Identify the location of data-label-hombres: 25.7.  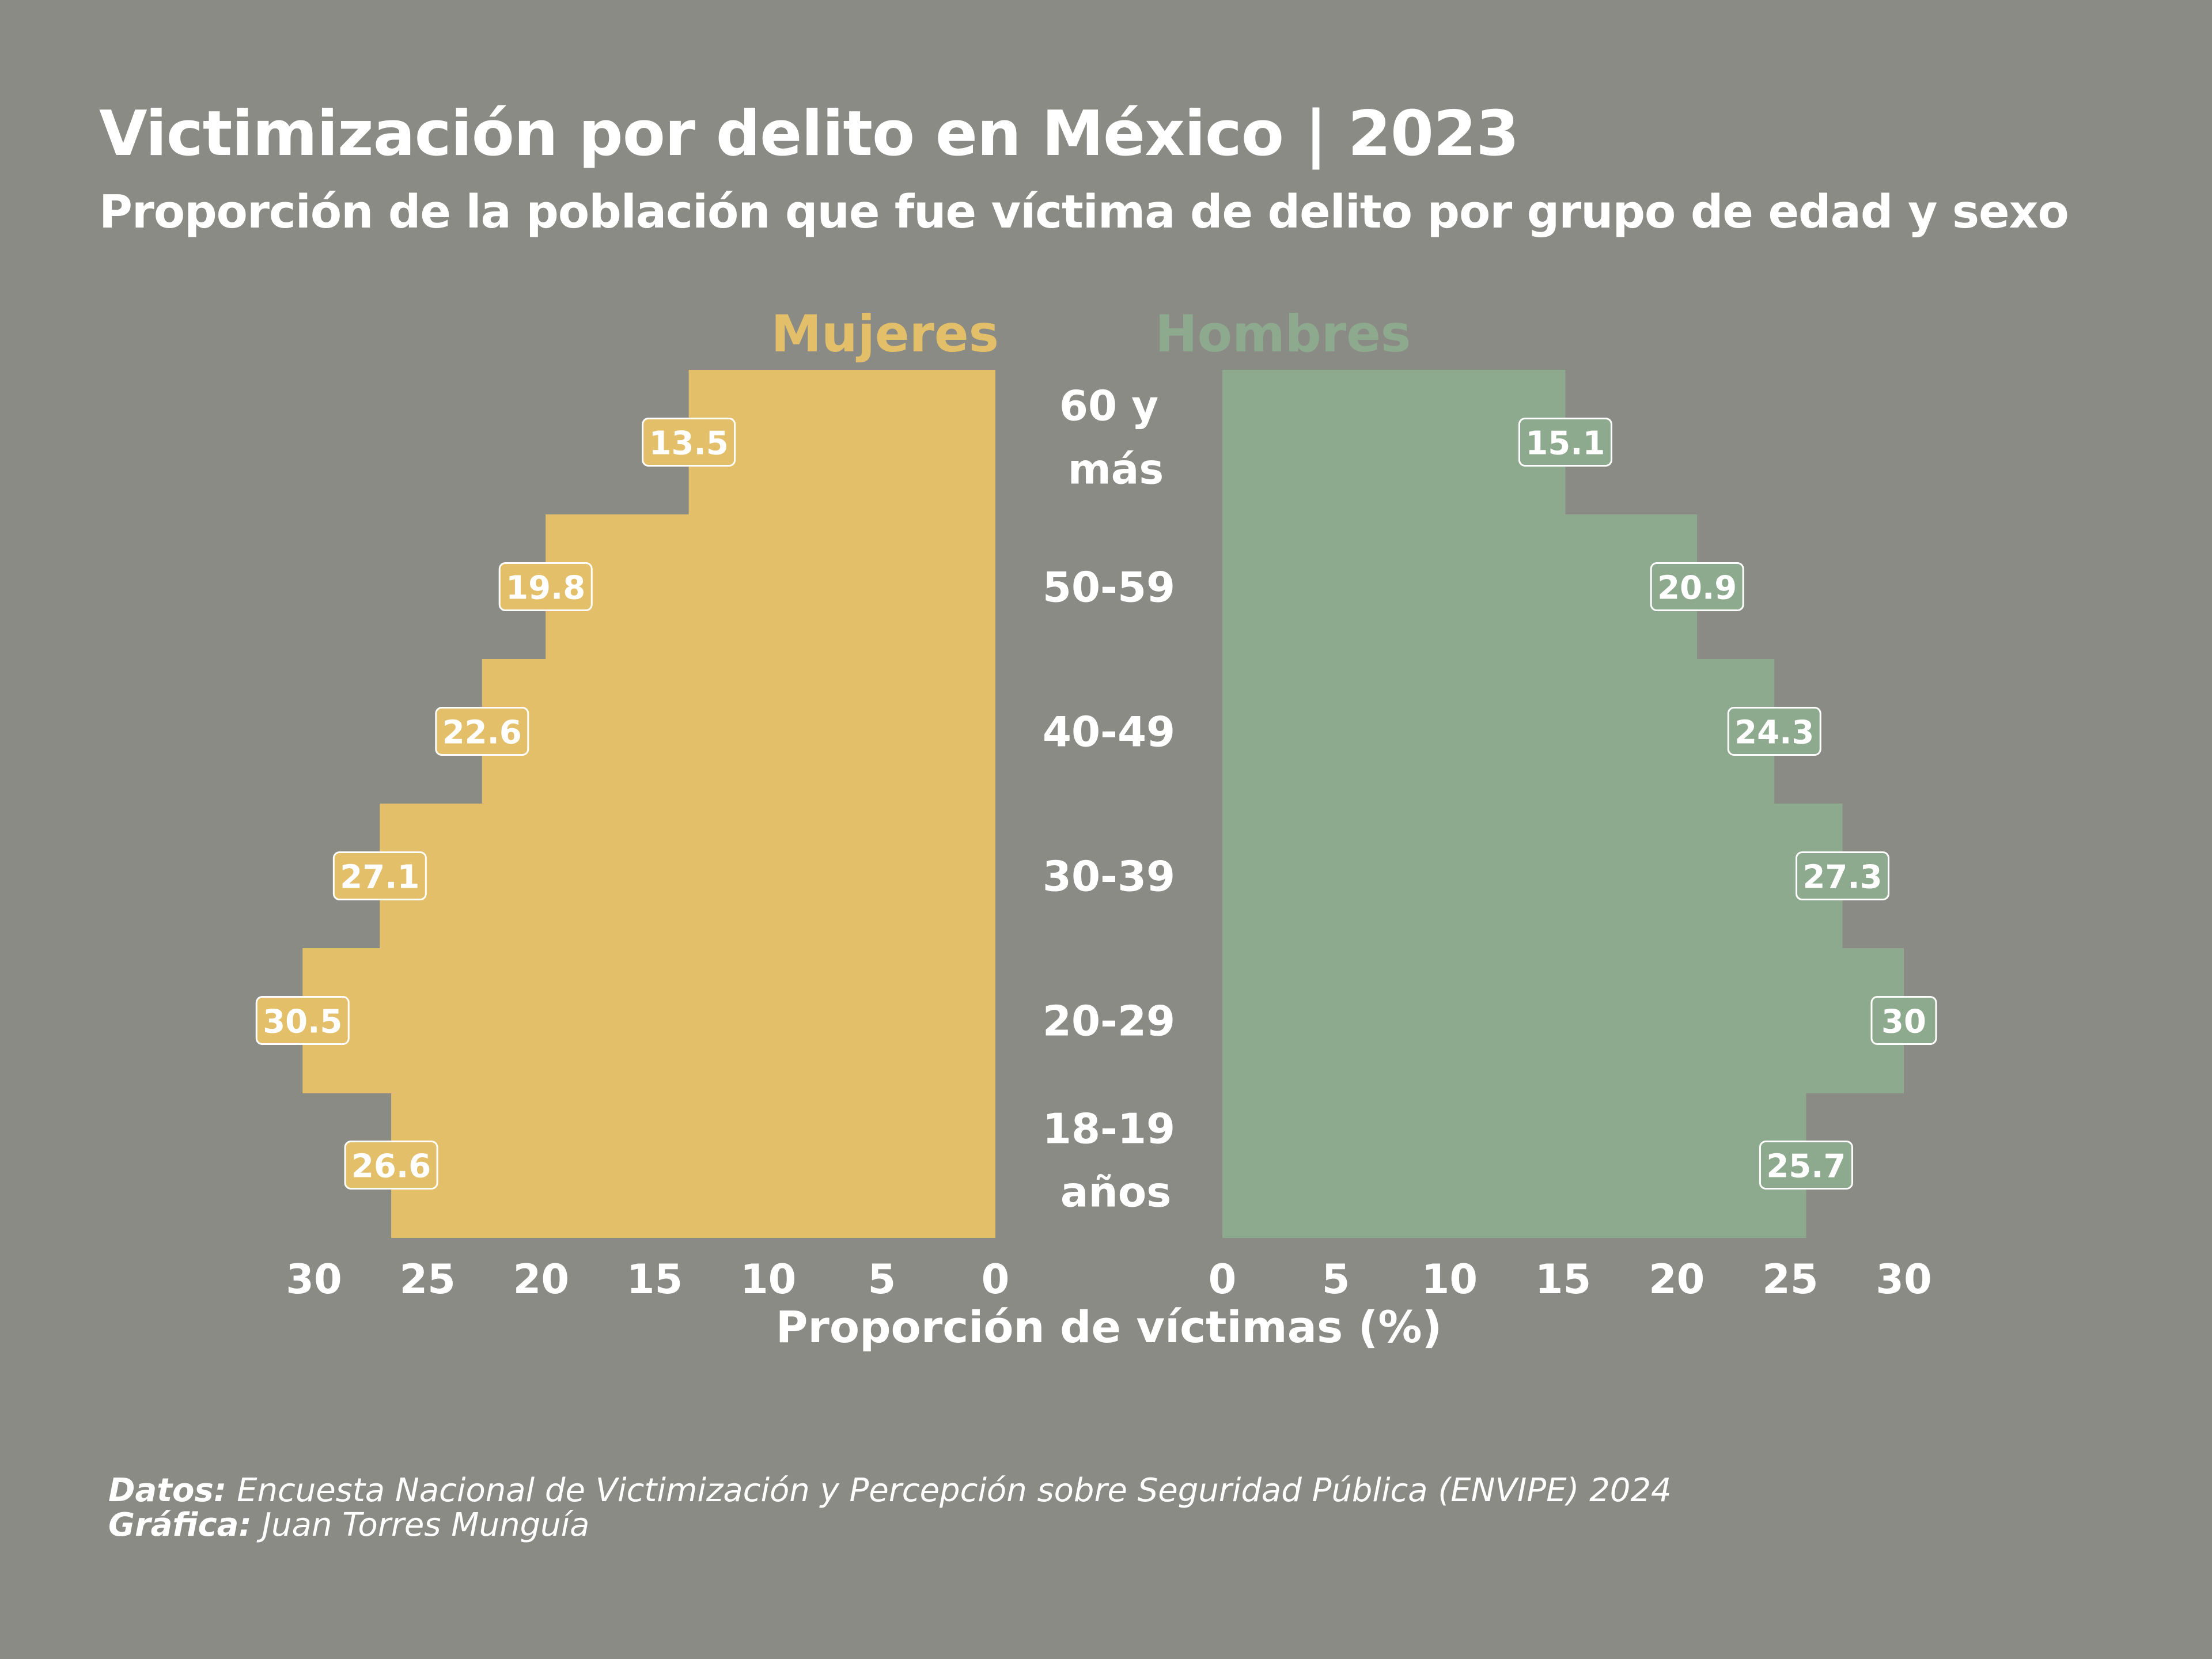
(1806, 1166).